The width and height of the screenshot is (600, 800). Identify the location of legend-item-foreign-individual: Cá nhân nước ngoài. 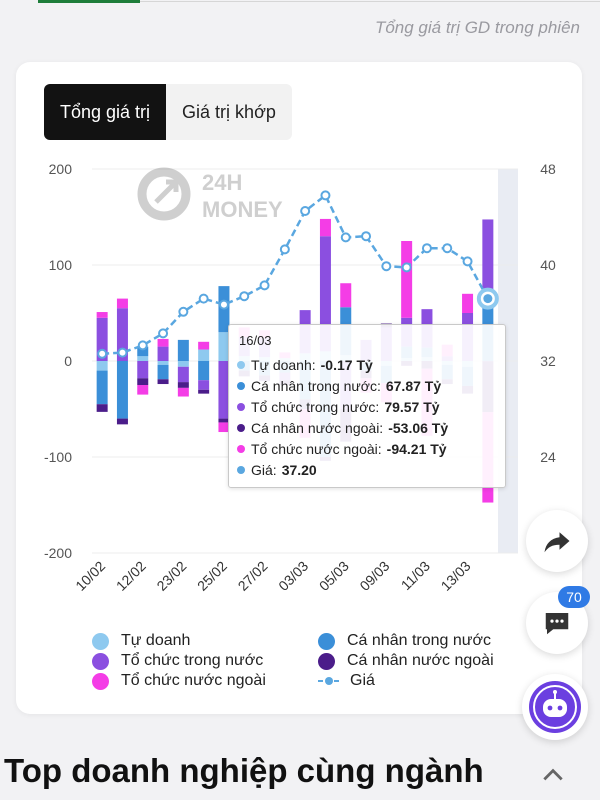
(406, 661).